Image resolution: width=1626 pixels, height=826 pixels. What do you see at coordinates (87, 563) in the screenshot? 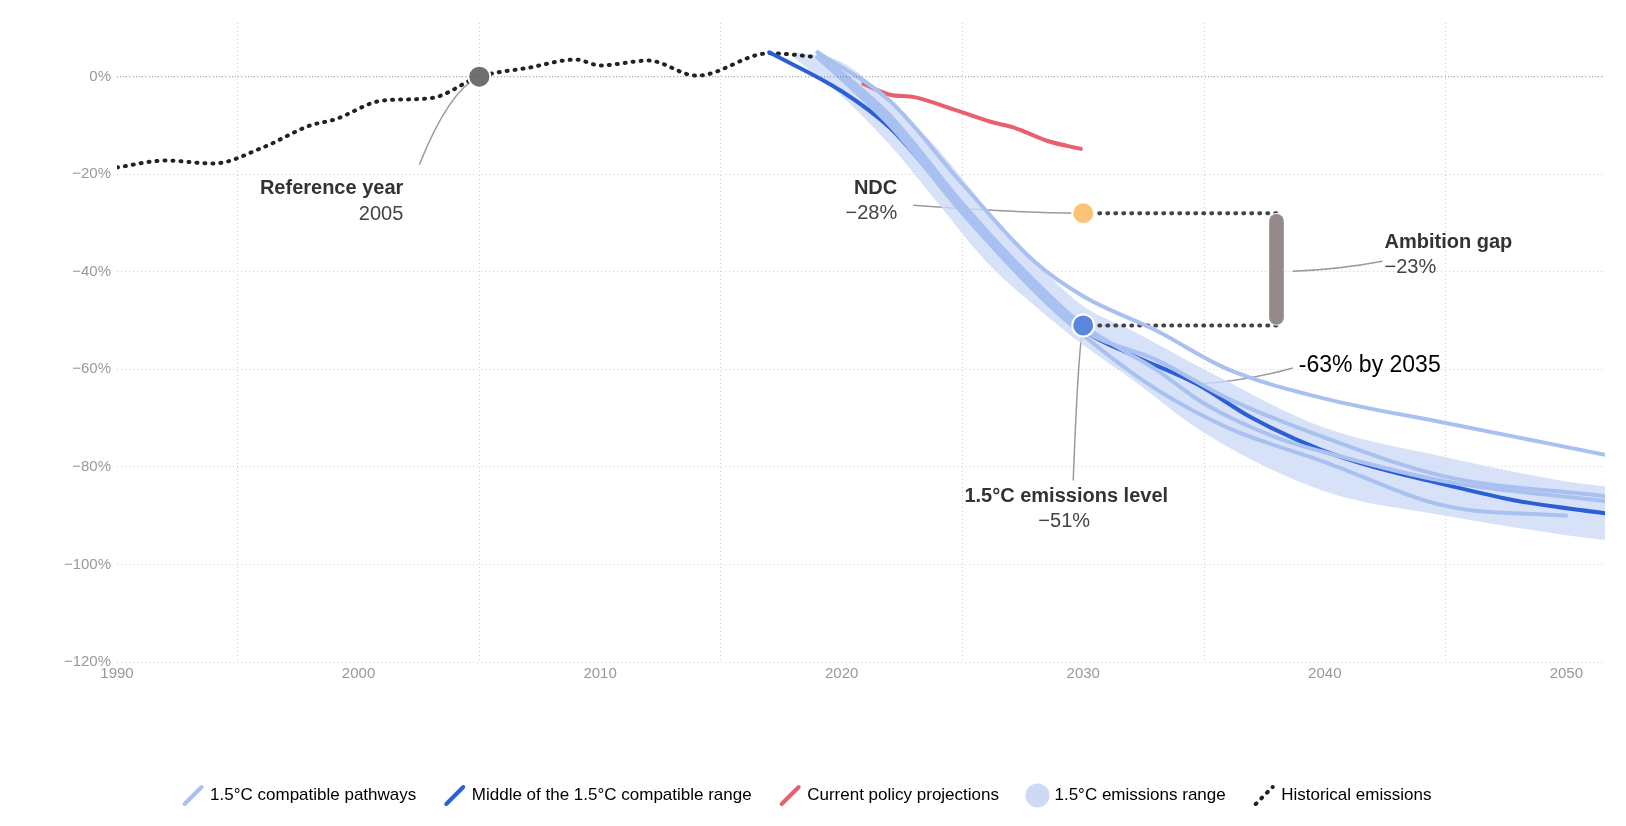
I see `y-tick-label: −100%` at bounding box center [87, 563].